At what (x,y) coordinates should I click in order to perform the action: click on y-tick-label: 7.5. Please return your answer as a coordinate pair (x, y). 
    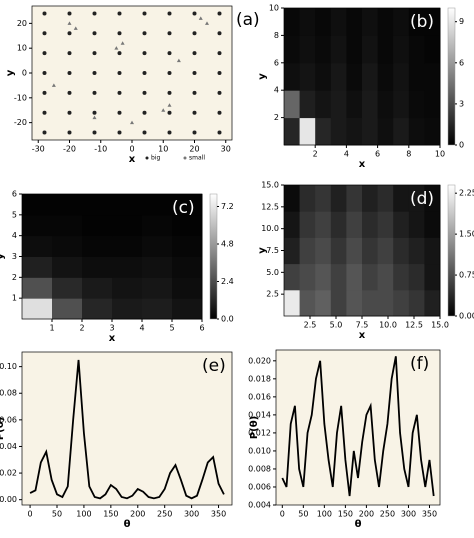
    Looking at the image, I should click on (272, 250).